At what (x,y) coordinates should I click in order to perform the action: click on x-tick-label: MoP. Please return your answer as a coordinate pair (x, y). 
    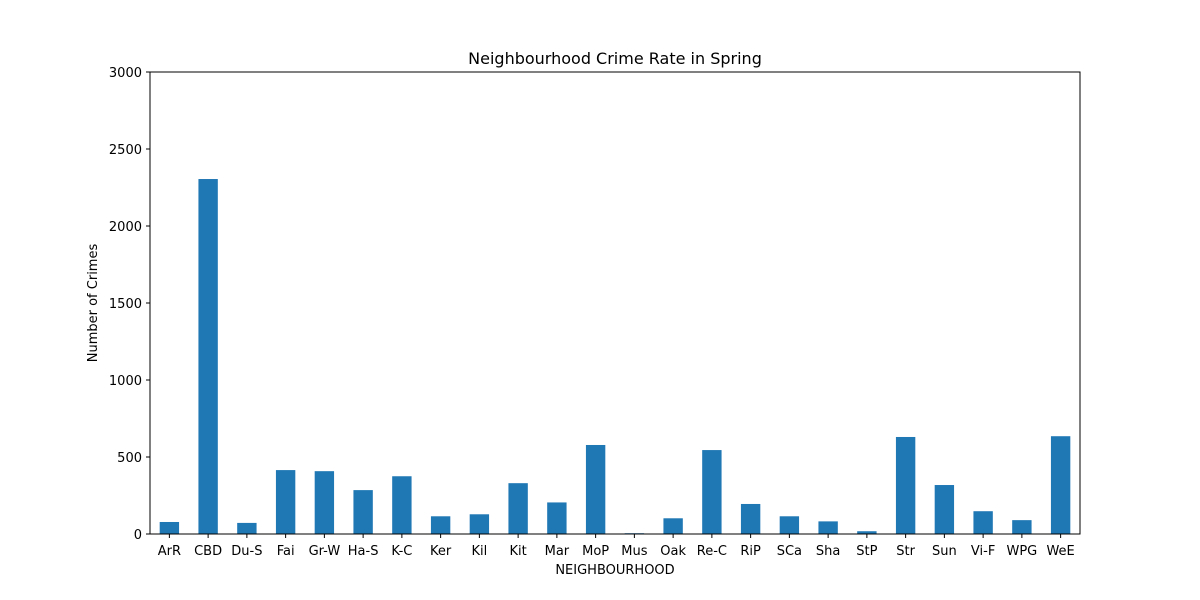
    Looking at the image, I should click on (595, 551).